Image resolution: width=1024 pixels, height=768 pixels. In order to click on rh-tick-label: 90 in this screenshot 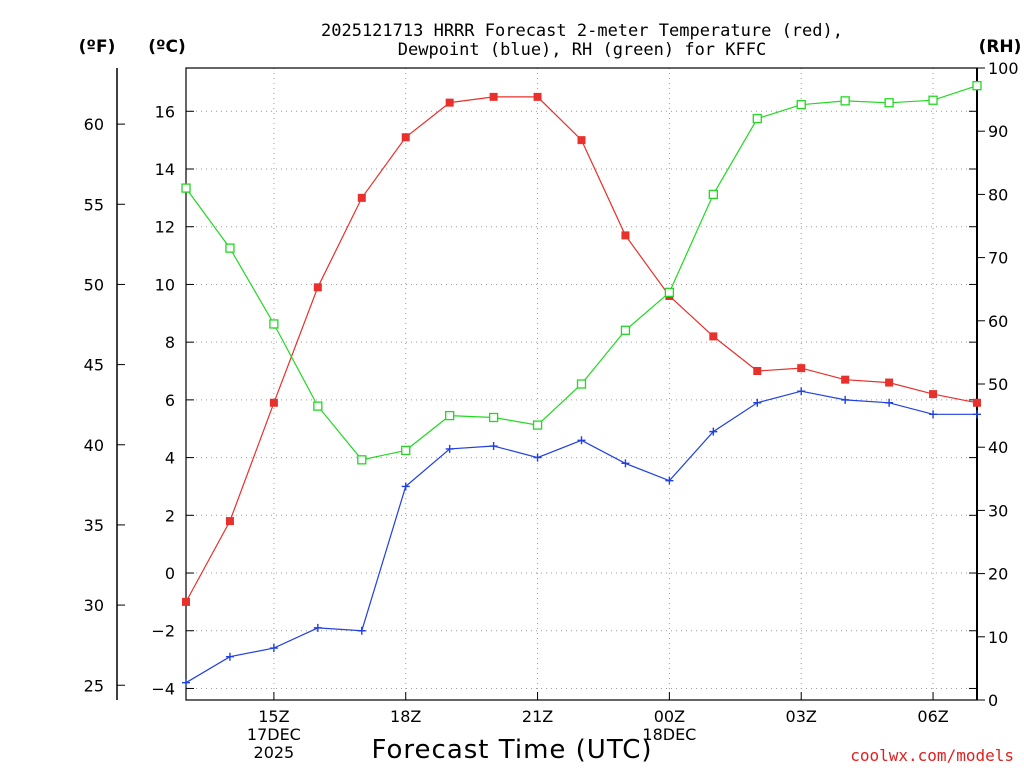, I will do `click(998, 131)`.